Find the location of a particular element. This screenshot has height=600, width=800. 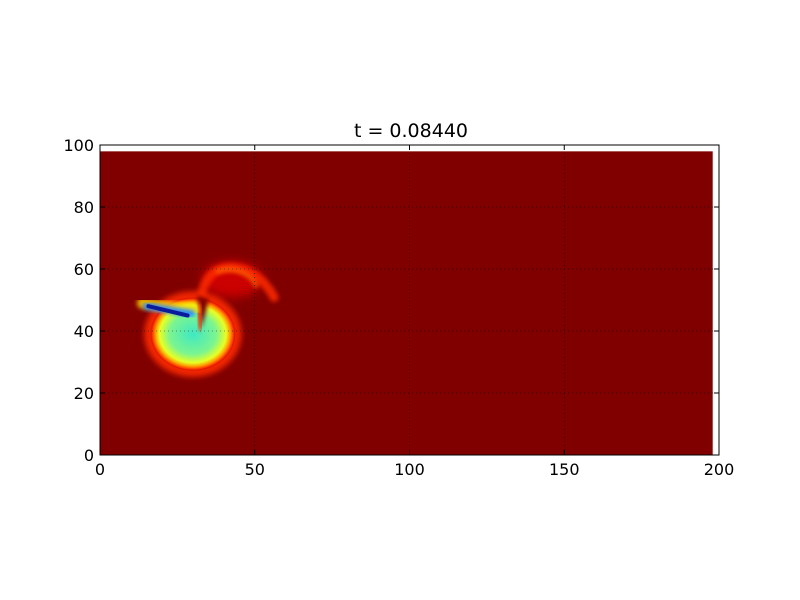

plume-hot-edge is located at coordinates (237, 277).